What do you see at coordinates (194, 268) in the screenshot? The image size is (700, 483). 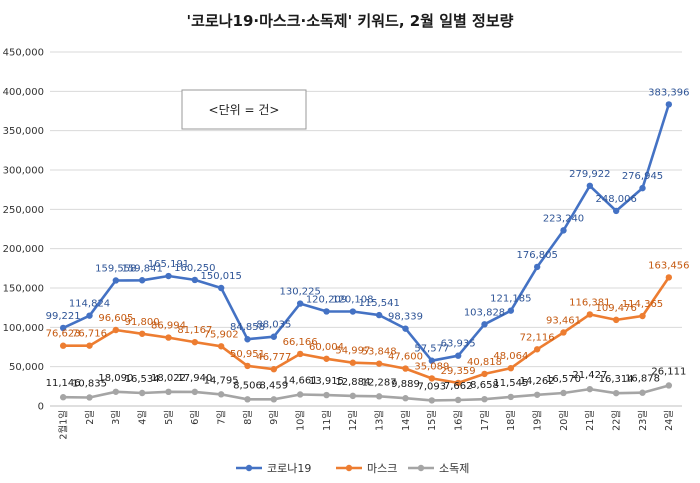 I see `data-label: 160,250` at bounding box center [194, 268].